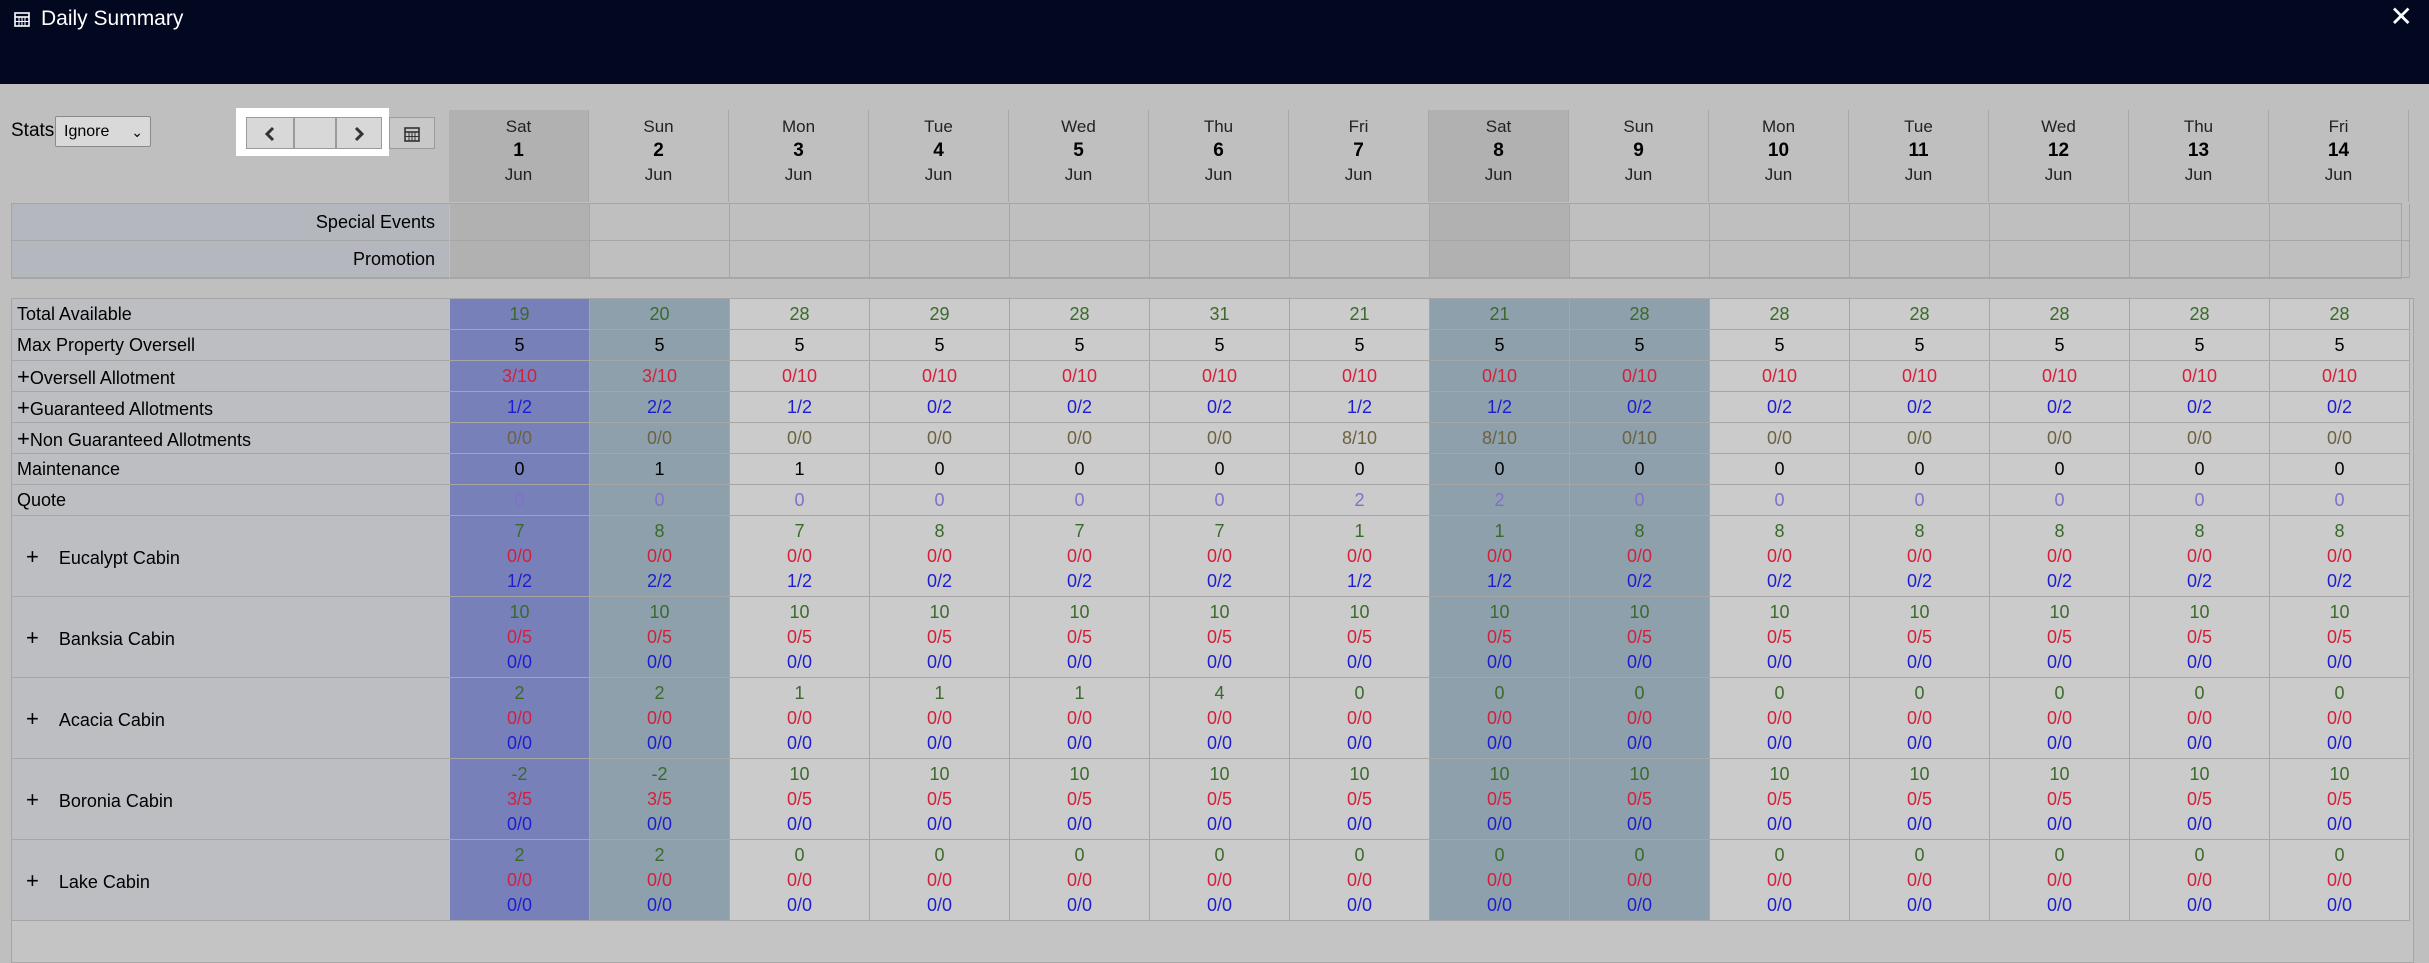 The image size is (2429, 963). I want to click on day-header: Mon 3 Jun, so click(799, 156).